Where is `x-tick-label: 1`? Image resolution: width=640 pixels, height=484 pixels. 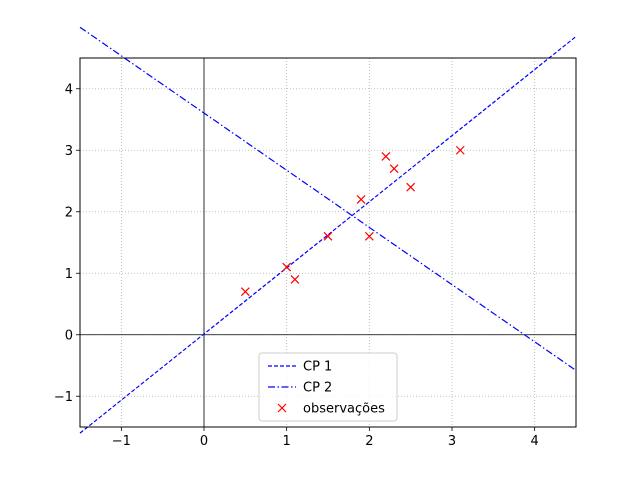 x-tick-label: 1 is located at coordinates (287, 441).